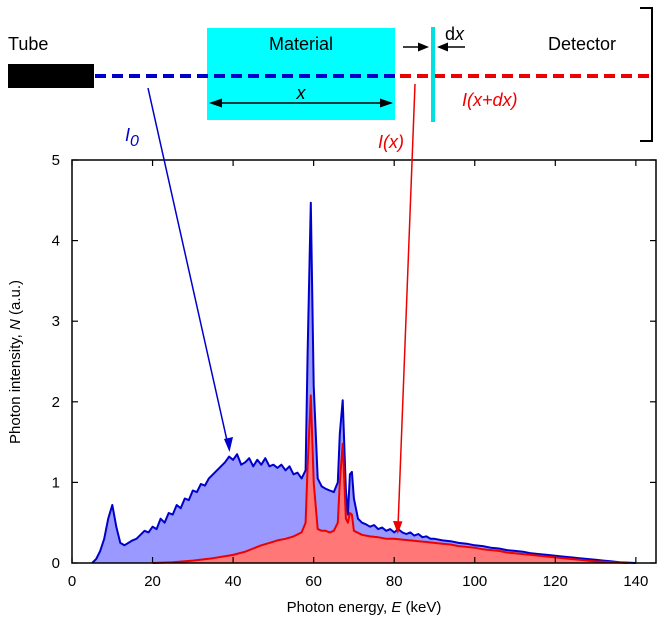 The width and height of the screenshot is (658, 622). I want to click on y-axis-title: Photon intensity, N (a.u.), so click(15, 362).